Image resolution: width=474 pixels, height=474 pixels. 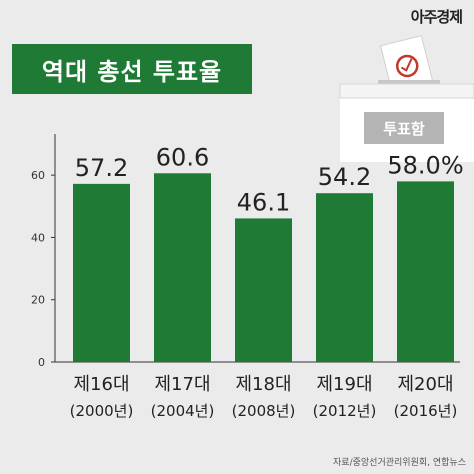 I want to click on bar-value-label: 58.0%, so click(x=425, y=165).